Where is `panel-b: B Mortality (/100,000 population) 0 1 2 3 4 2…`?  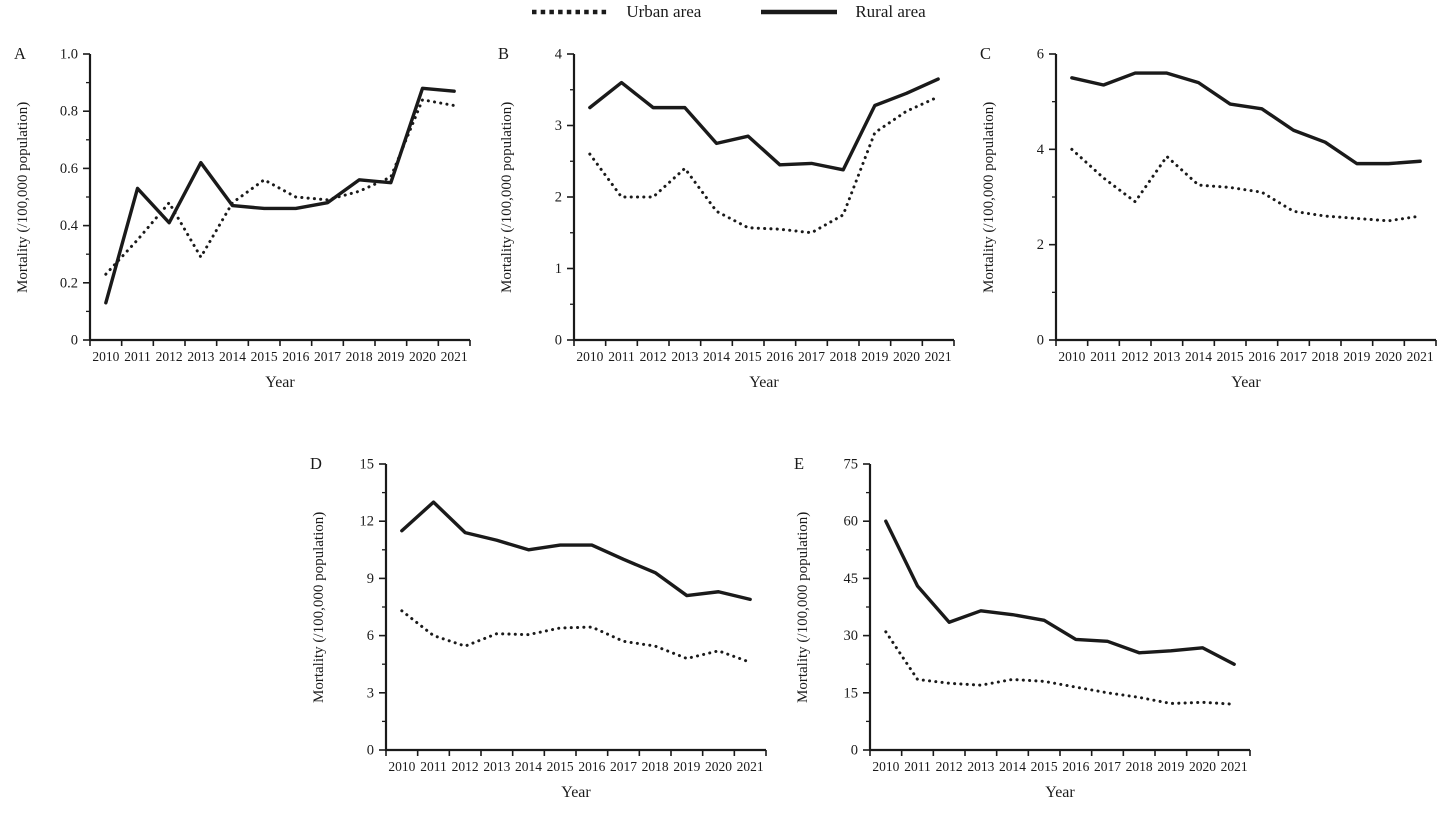 panel-b: B Mortality (/100,000 population) 0 1 2 3 4 2… is located at coordinates (725, 222).